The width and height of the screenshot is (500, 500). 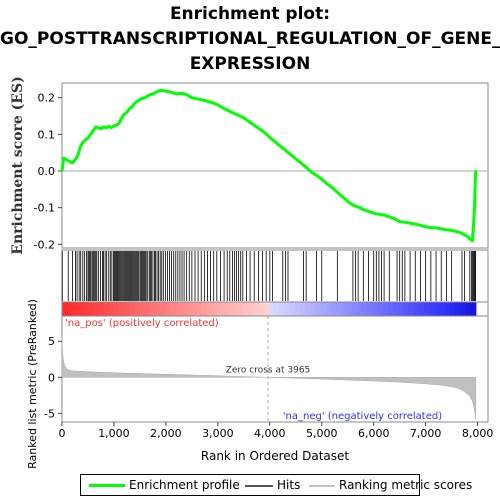 What do you see at coordinates (47, 171) in the screenshot?
I see `es-ytick-label: 0.0` at bounding box center [47, 171].